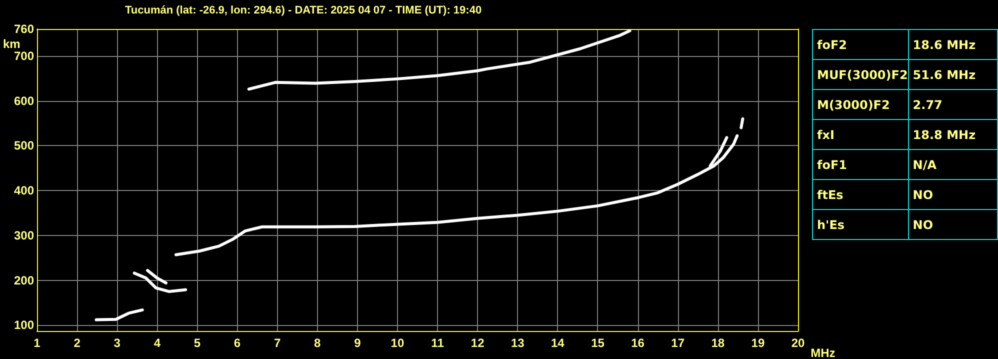 The image size is (998, 359). Describe the element at coordinates (678, 343) in the screenshot. I see `x-tick-label: 17` at that location.